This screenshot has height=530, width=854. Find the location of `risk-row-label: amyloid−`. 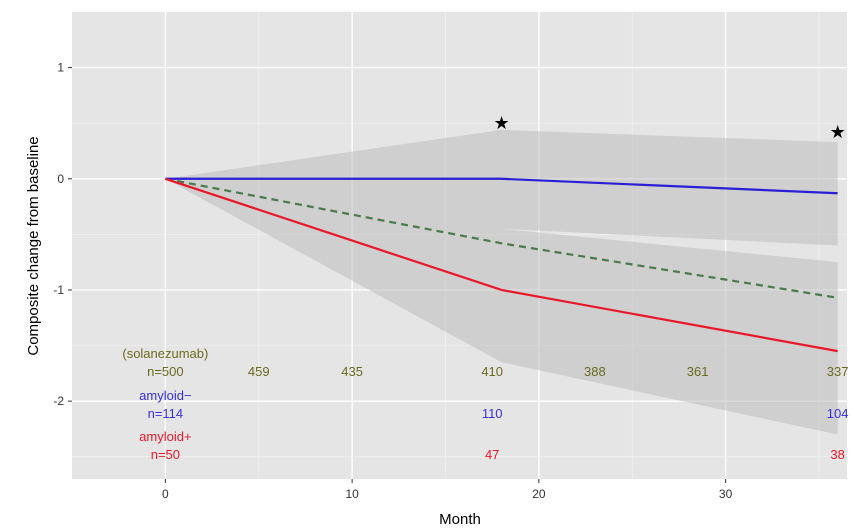

risk-row-label: amyloid− is located at coordinates (165, 395).